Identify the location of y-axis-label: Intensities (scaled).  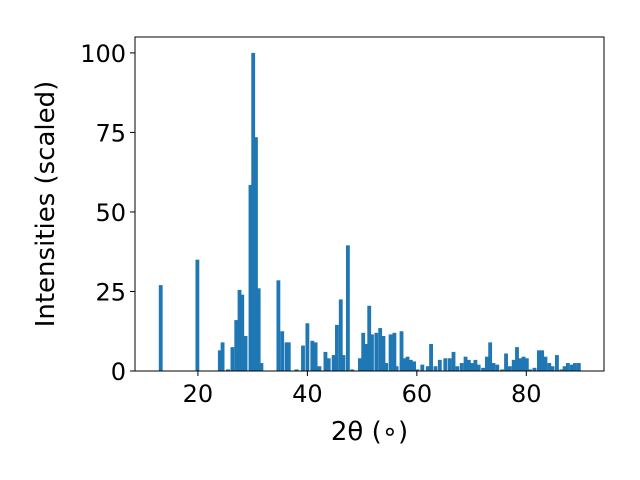
(46, 204).